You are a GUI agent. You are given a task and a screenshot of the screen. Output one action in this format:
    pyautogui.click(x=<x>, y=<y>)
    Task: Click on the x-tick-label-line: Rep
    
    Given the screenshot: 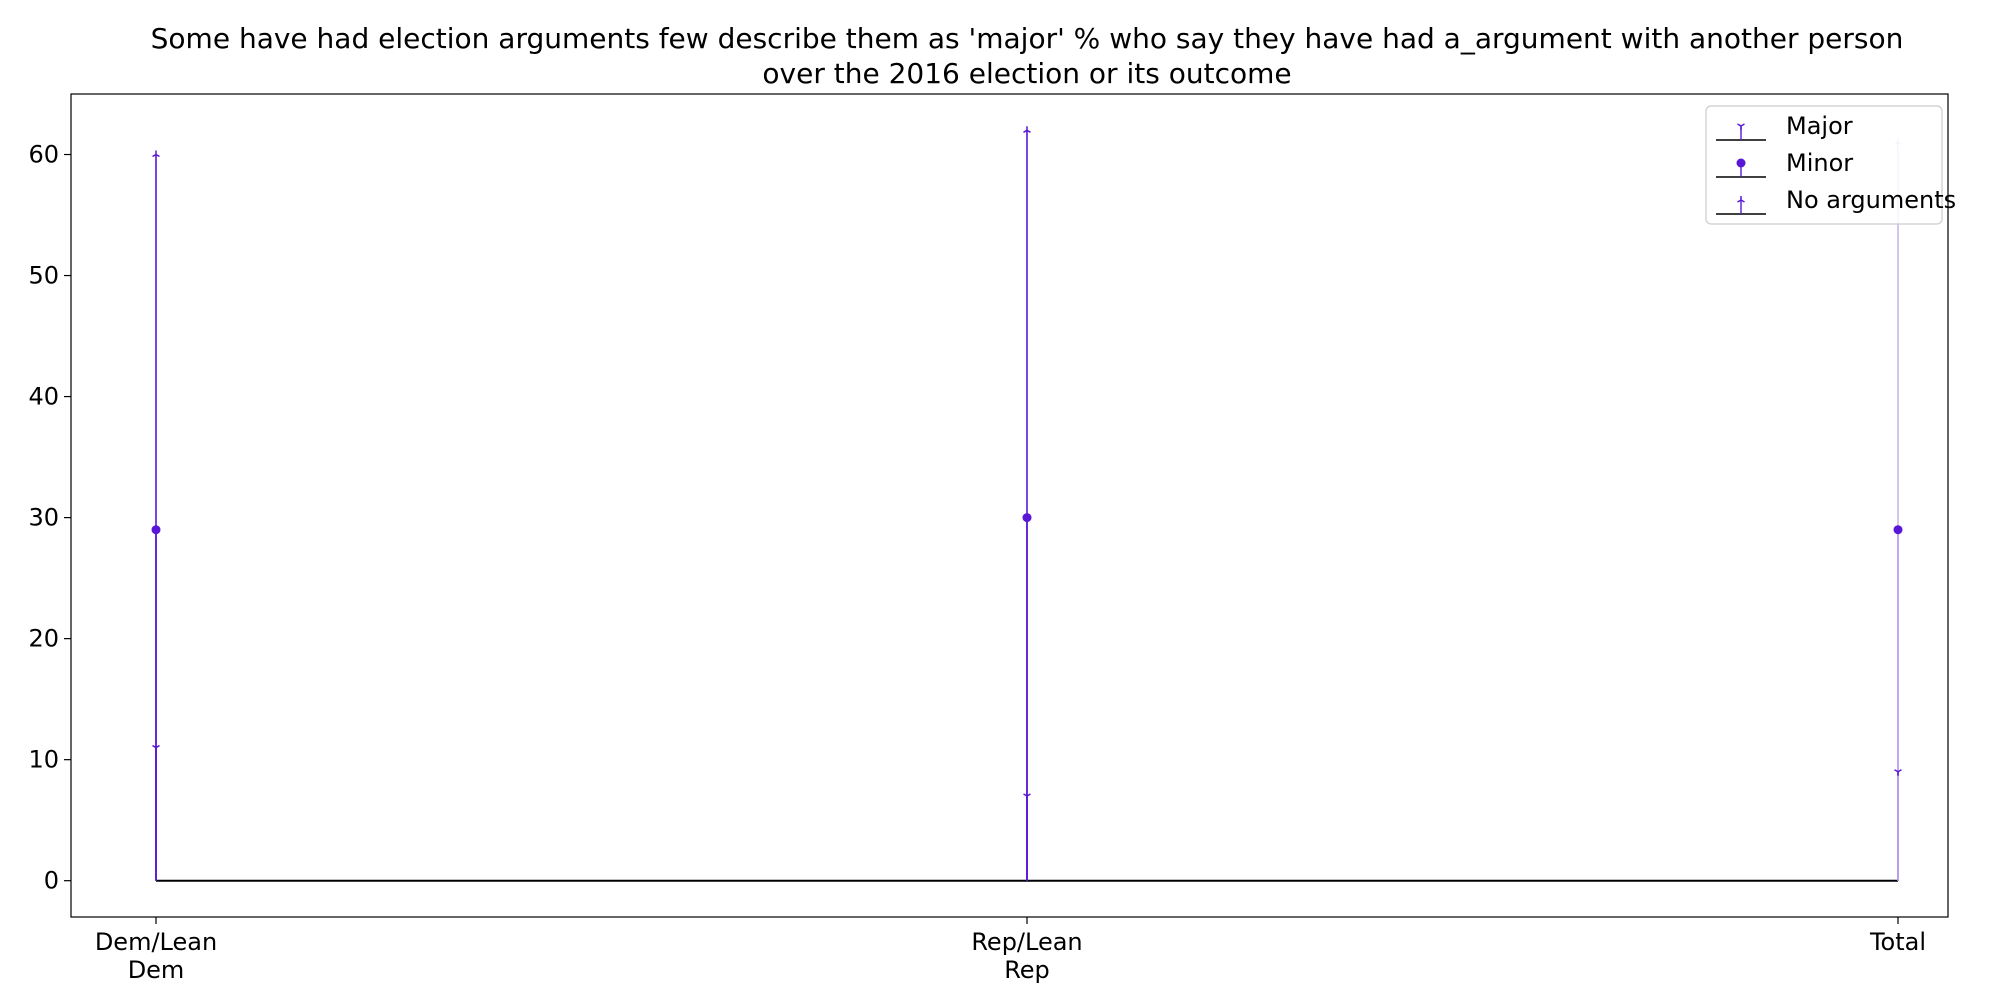 What is the action you would take?
    pyautogui.click(x=1027, y=970)
    